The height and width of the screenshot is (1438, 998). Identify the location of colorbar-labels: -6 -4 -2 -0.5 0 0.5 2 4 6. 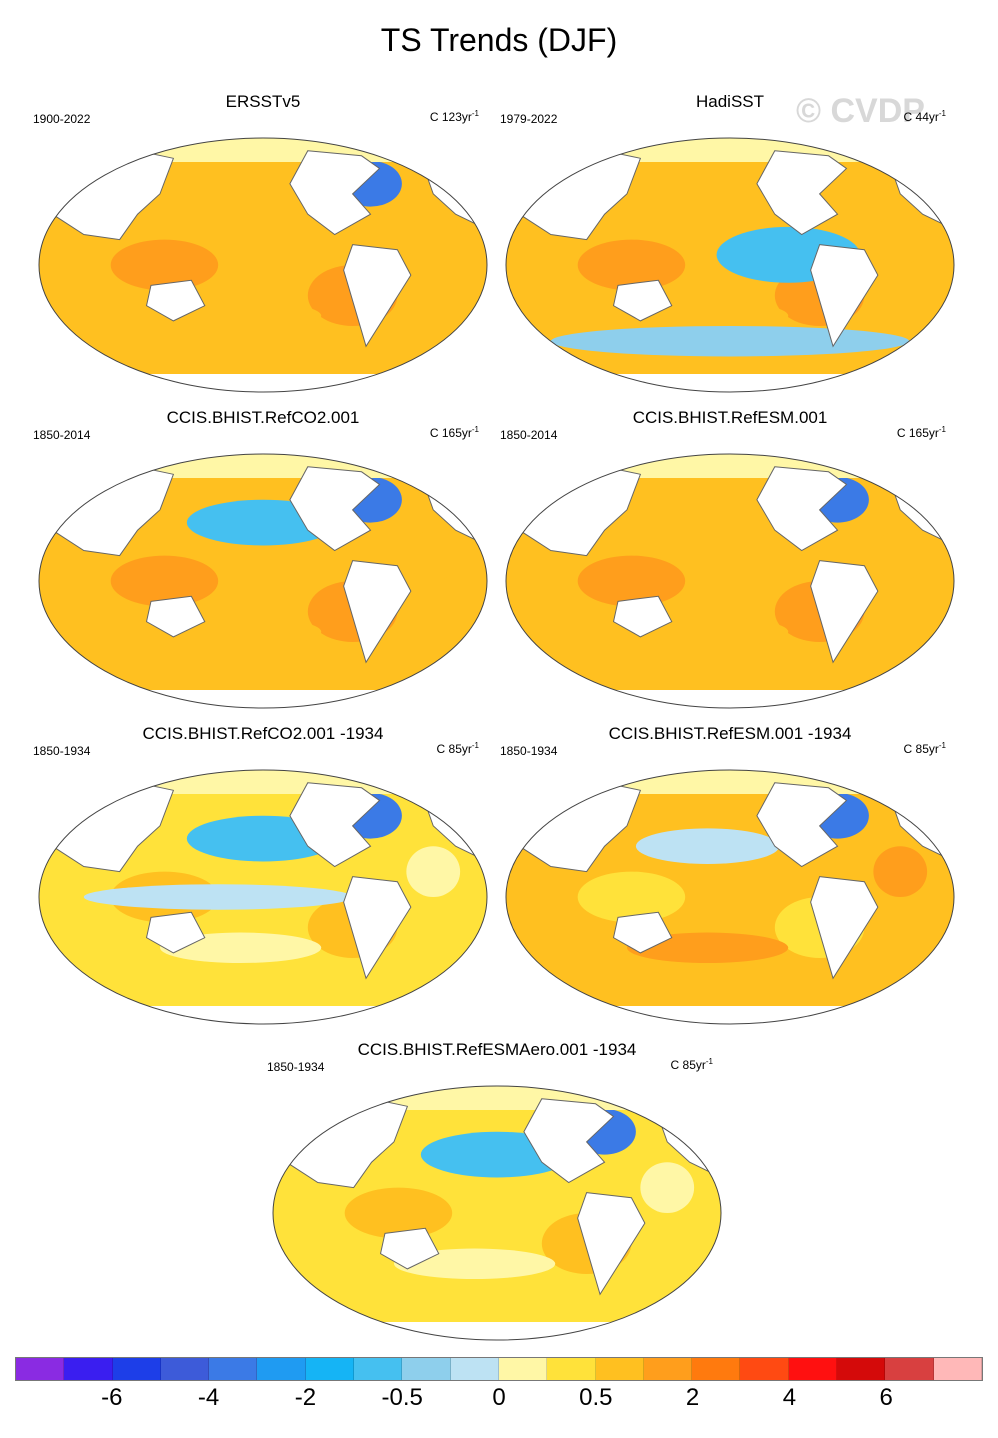
(499, 1399).